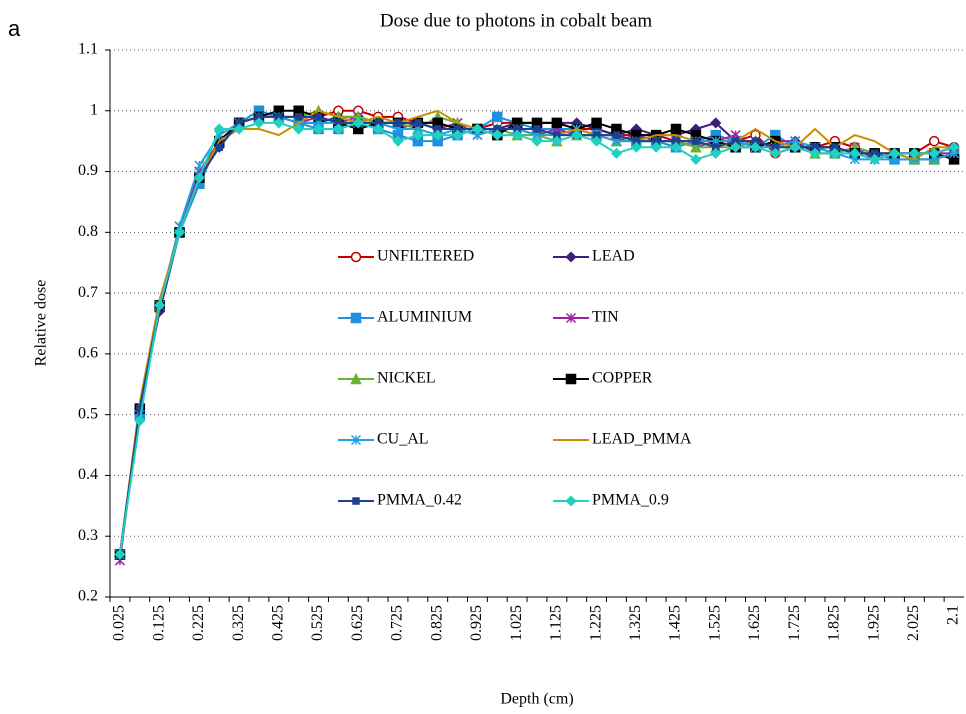  Describe the element at coordinates (94, 109) in the screenshot. I see `y-tick-label: 1` at that location.